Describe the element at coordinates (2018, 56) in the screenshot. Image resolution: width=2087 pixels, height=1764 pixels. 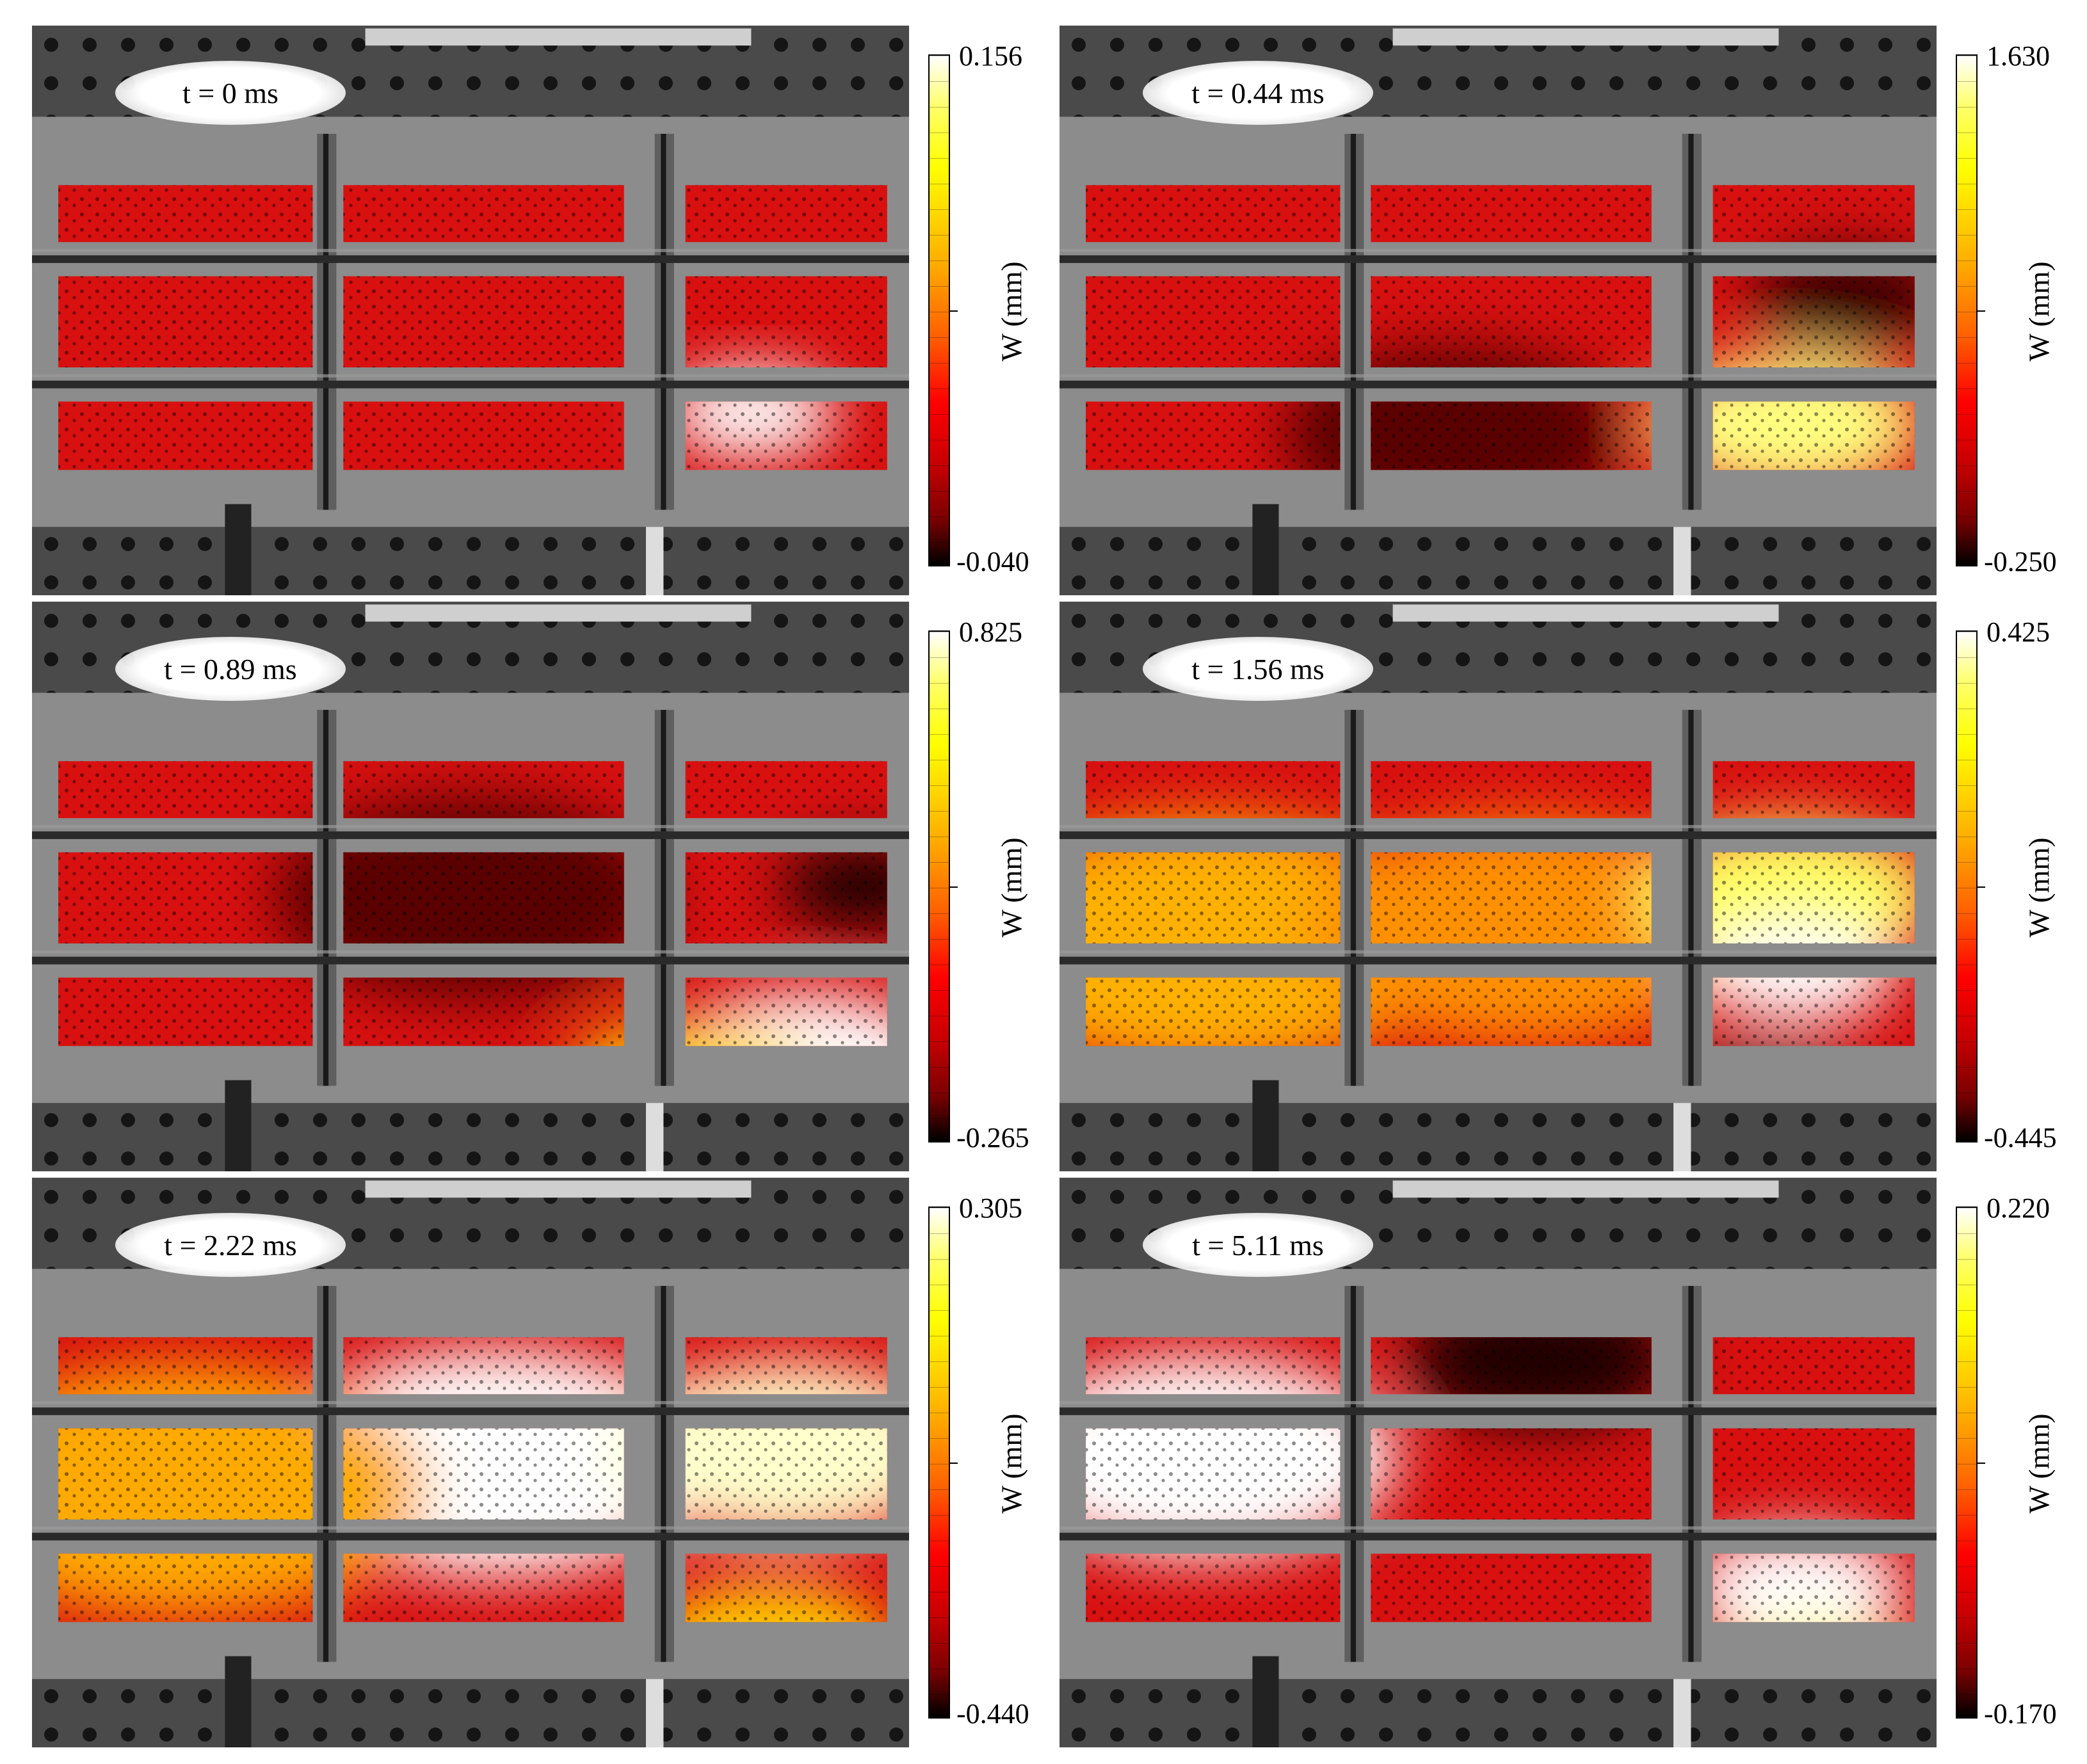
I see `colorbar-max-label: 1.630` at that location.